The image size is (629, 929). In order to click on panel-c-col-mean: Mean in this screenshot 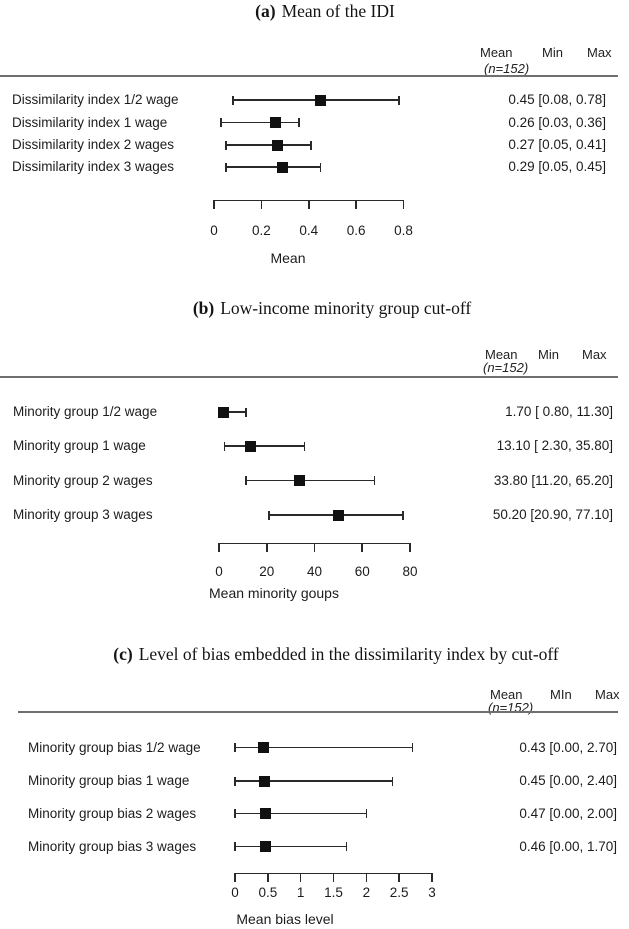, I will do `click(506, 694)`.